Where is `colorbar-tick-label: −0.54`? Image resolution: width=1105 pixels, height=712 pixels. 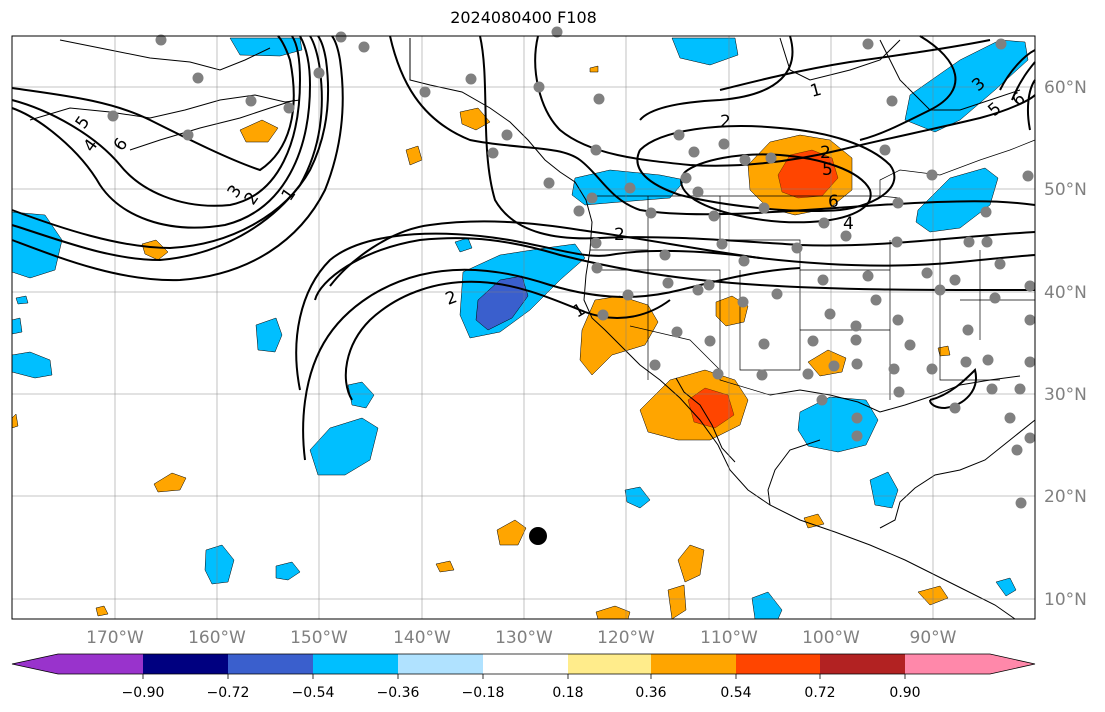
colorbar-tick-label: −0.54 is located at coordinates (313, 693).